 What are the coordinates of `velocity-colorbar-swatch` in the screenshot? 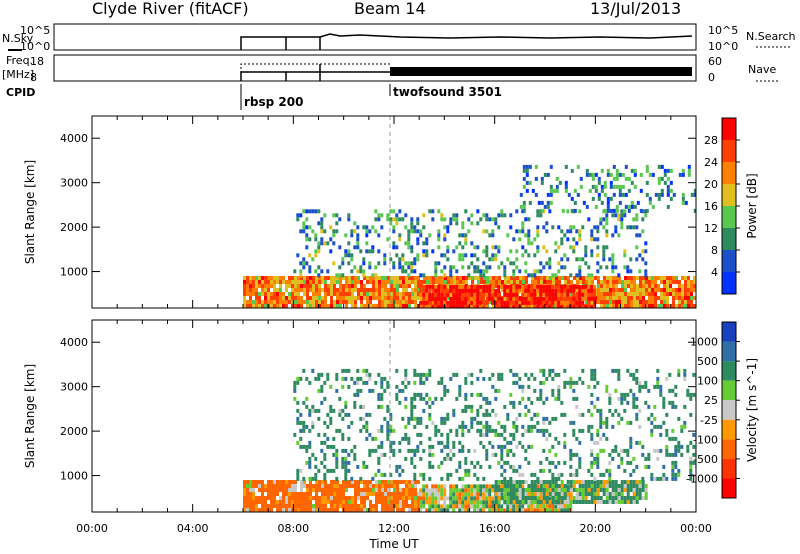 It's located at (729, 429).